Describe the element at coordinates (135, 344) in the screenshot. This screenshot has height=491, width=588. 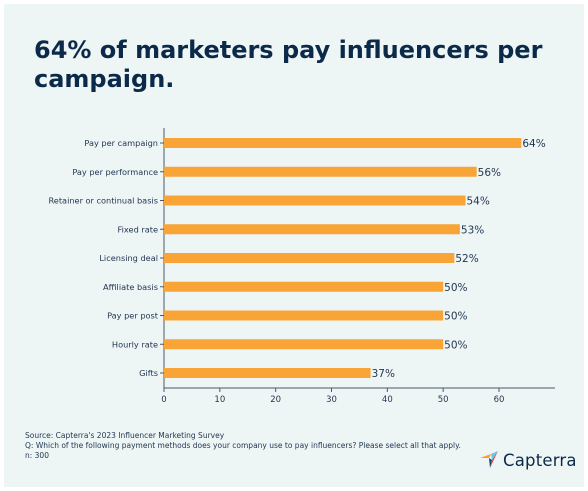
I see `category-label-hourly-rate: Hourly rate` at that location.